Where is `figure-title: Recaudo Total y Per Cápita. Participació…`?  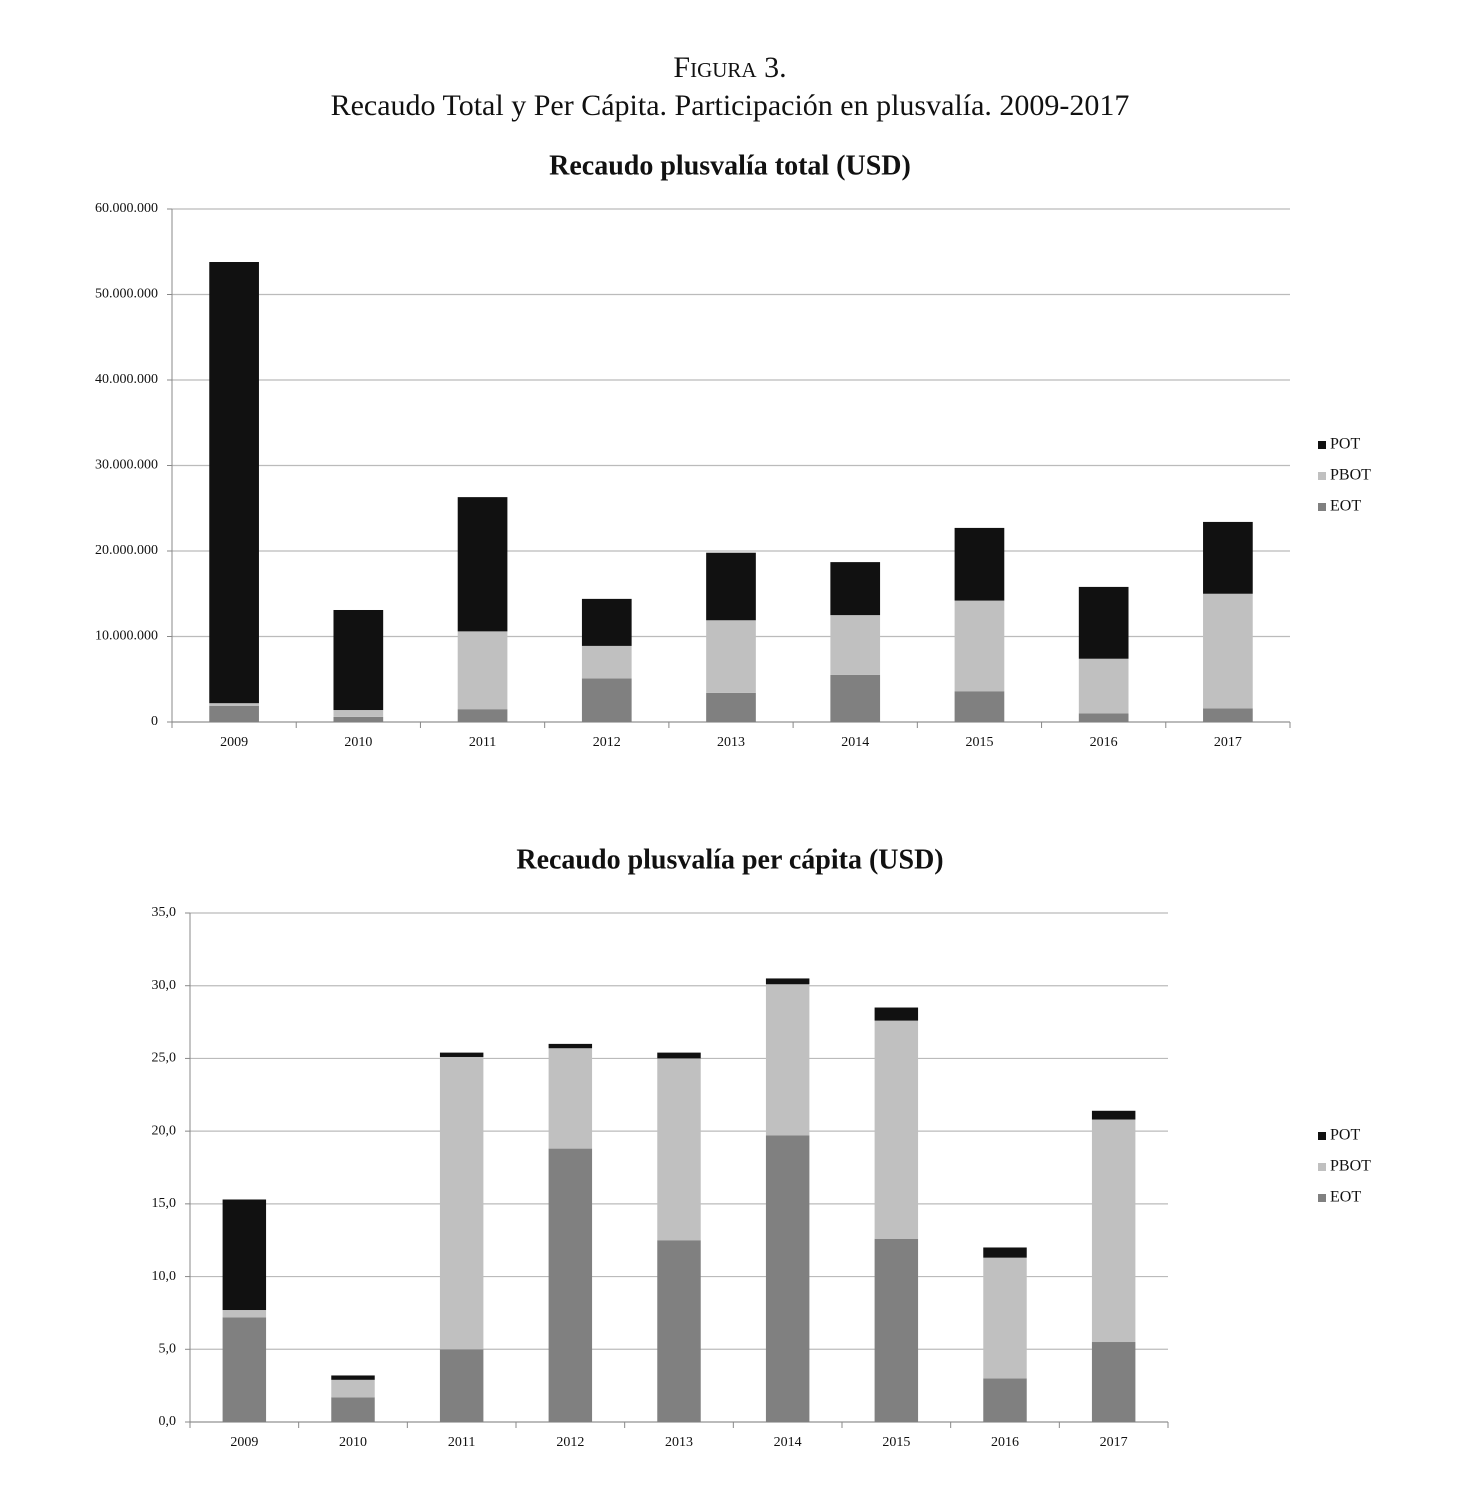
figure-title: Recaudo Total y Per Cápita. Participació… is located at coordinates (730, 105).